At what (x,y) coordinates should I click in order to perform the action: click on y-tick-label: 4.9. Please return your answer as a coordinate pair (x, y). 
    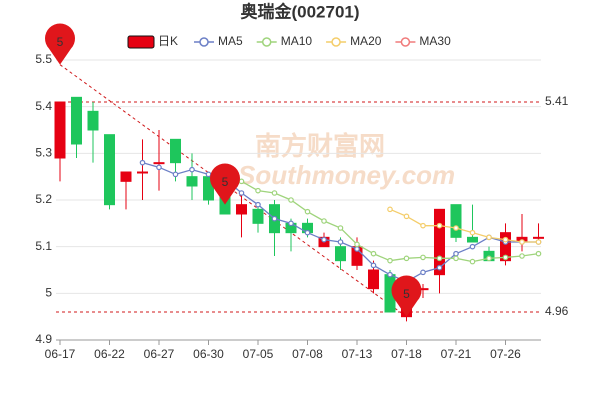
    Looking at the image, I should click on (43, 339).